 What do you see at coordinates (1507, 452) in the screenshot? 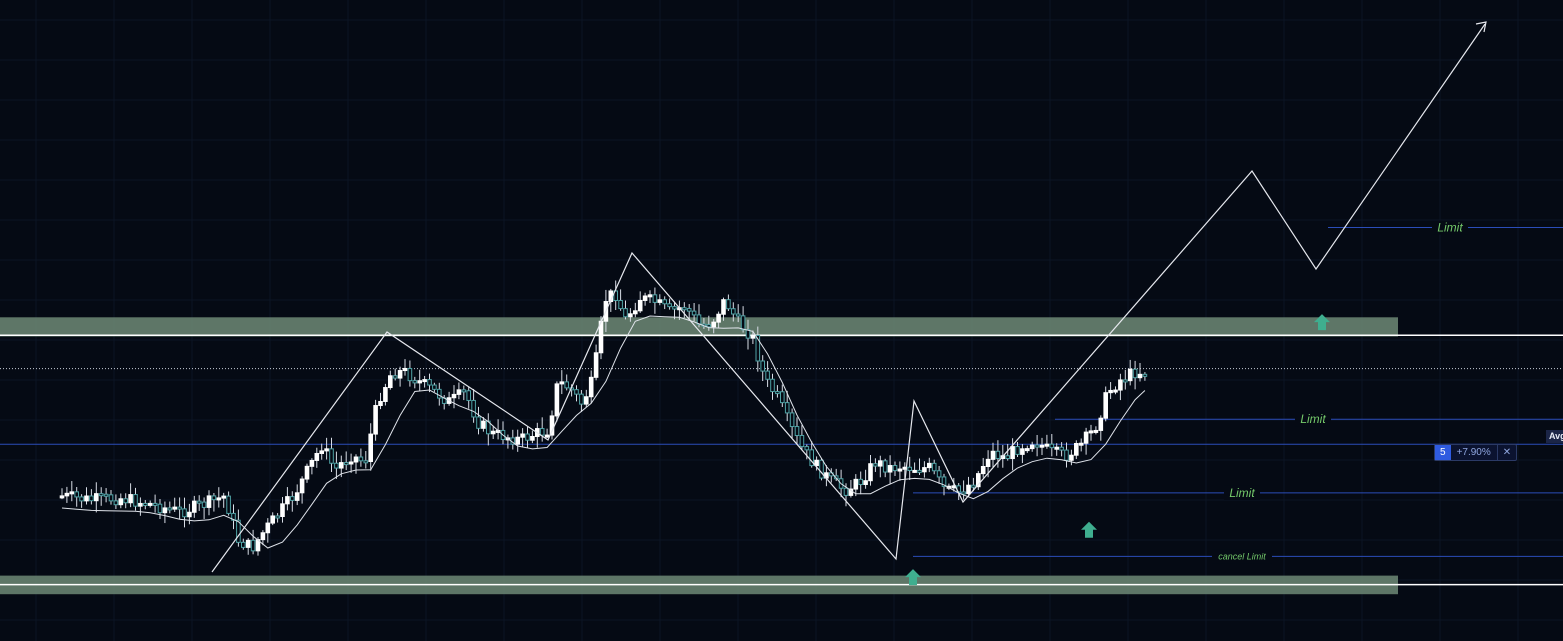
I see `close-position-icon: ✕` at bounding box center [1507, 452].